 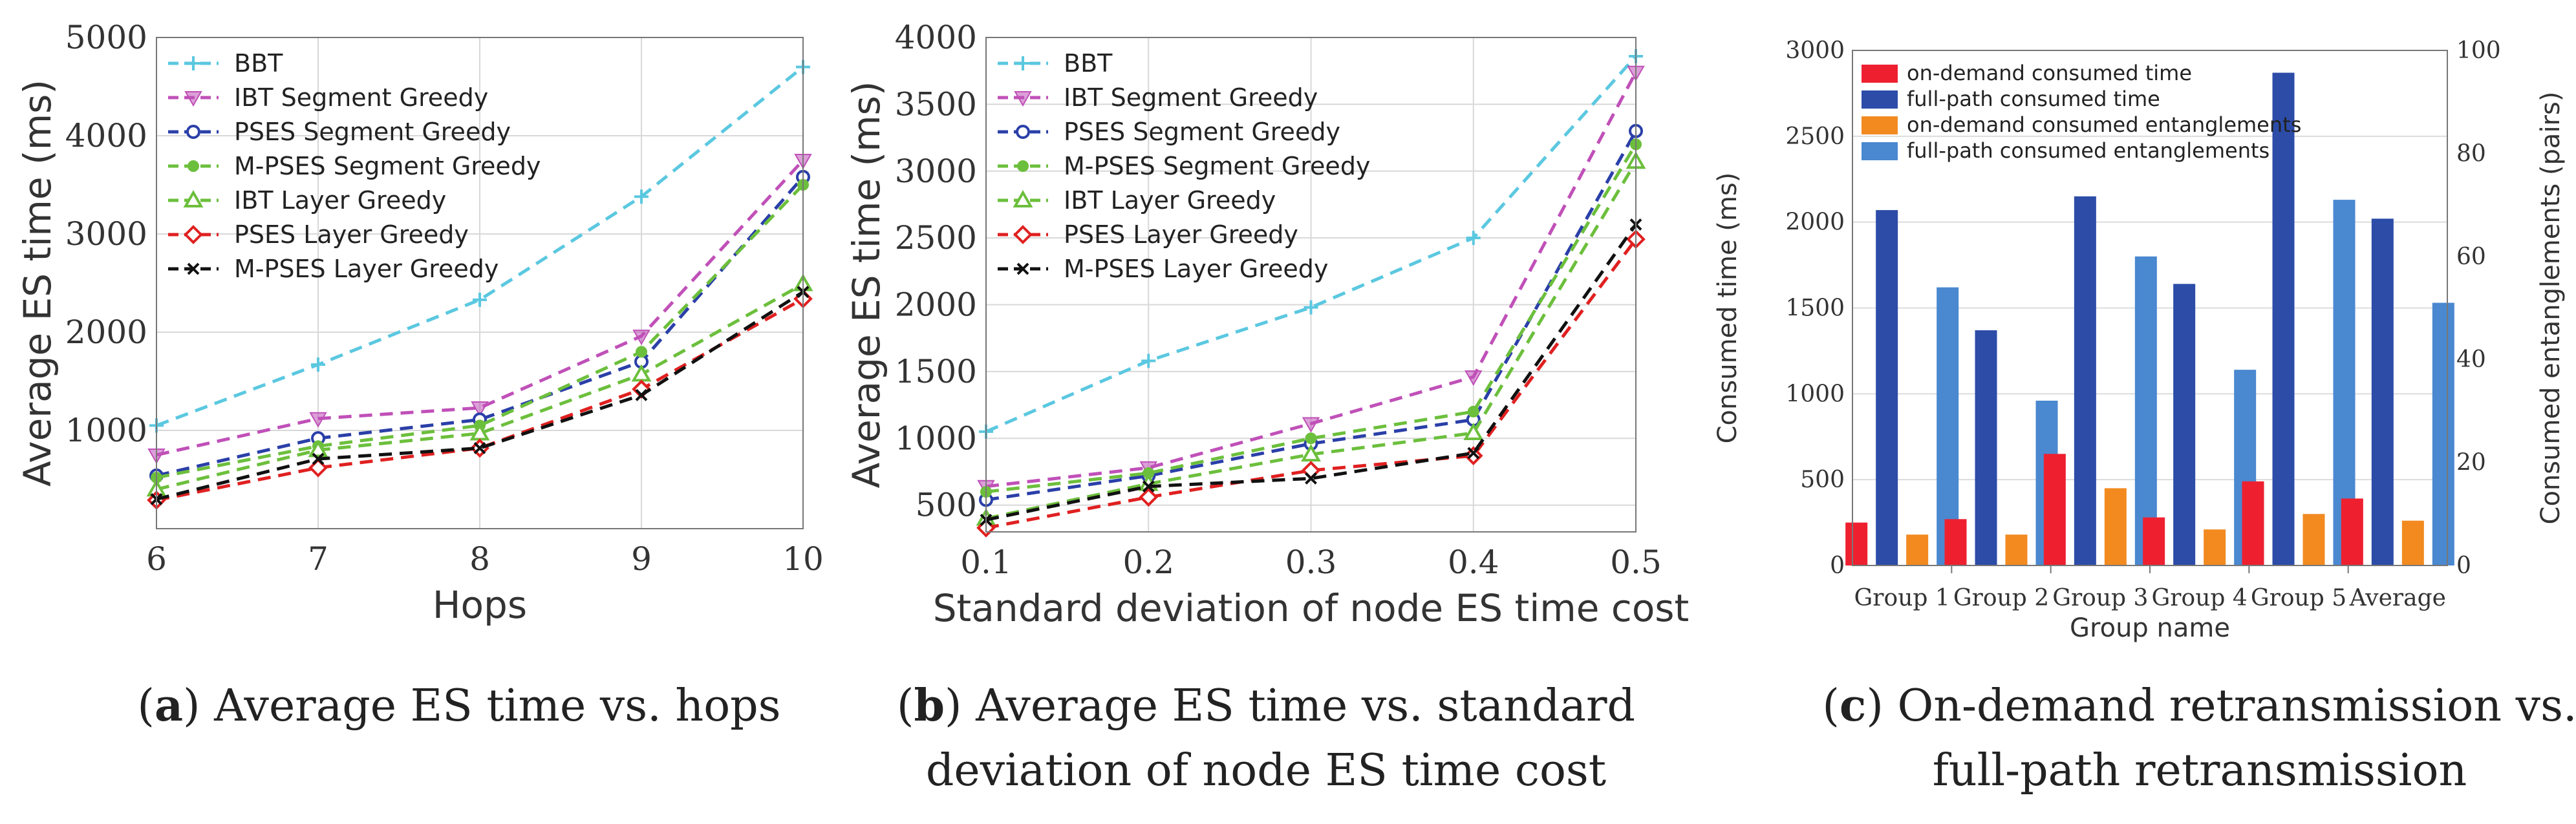 What do you see at coordinates (936, 104) in the screenshot?
I see `b-ytick-label-6: 3500` at bounding box center [936, 104].